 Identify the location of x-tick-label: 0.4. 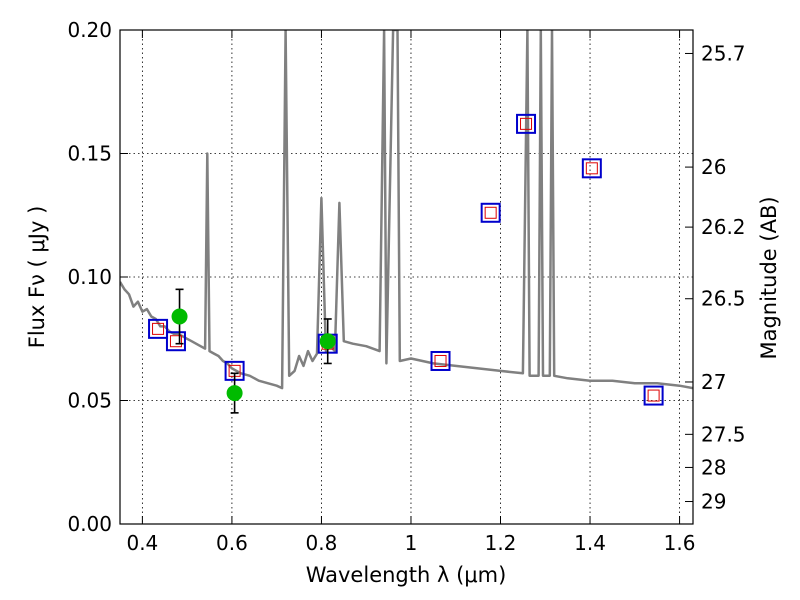
(142, 543).